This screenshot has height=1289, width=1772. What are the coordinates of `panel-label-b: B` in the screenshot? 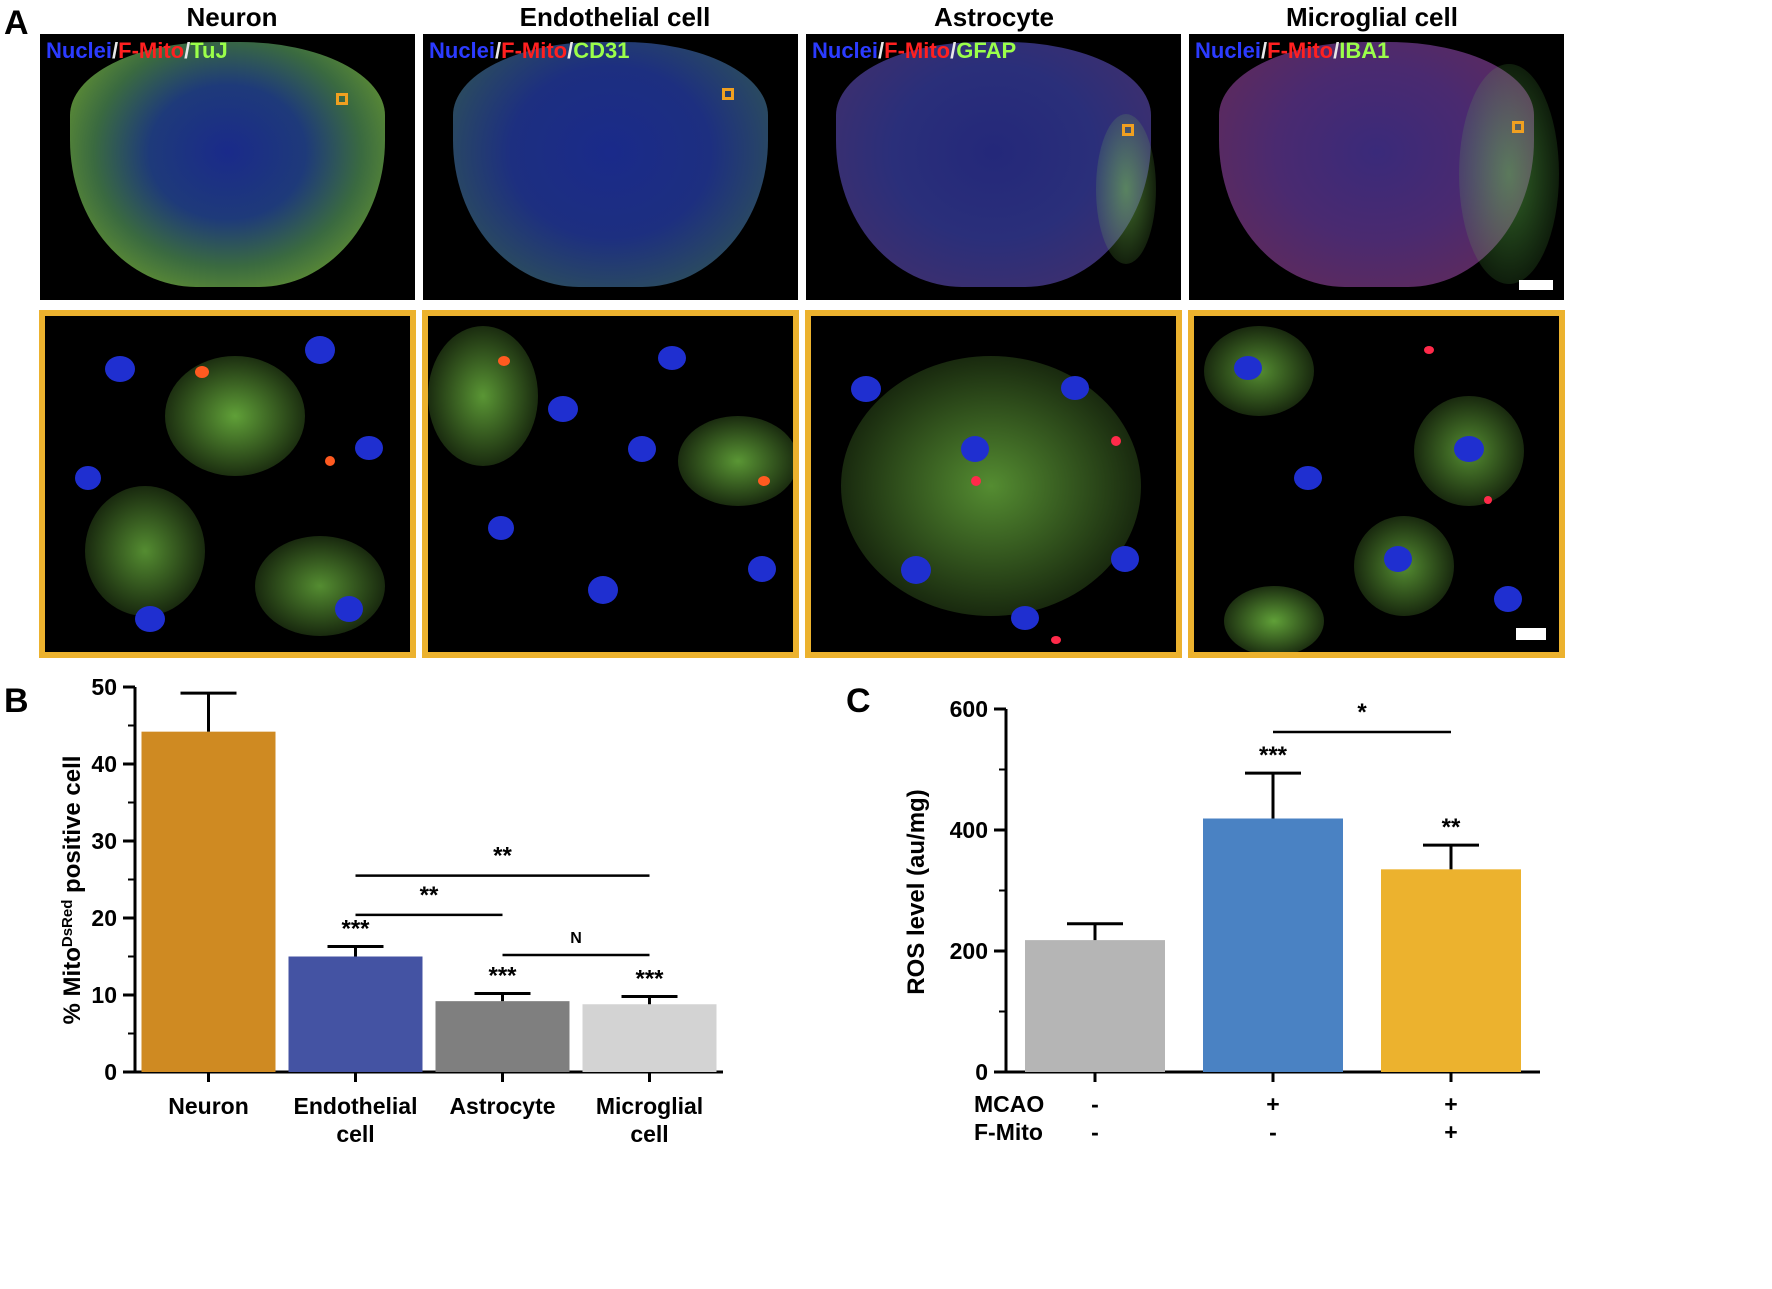 It's located at (16, 701).